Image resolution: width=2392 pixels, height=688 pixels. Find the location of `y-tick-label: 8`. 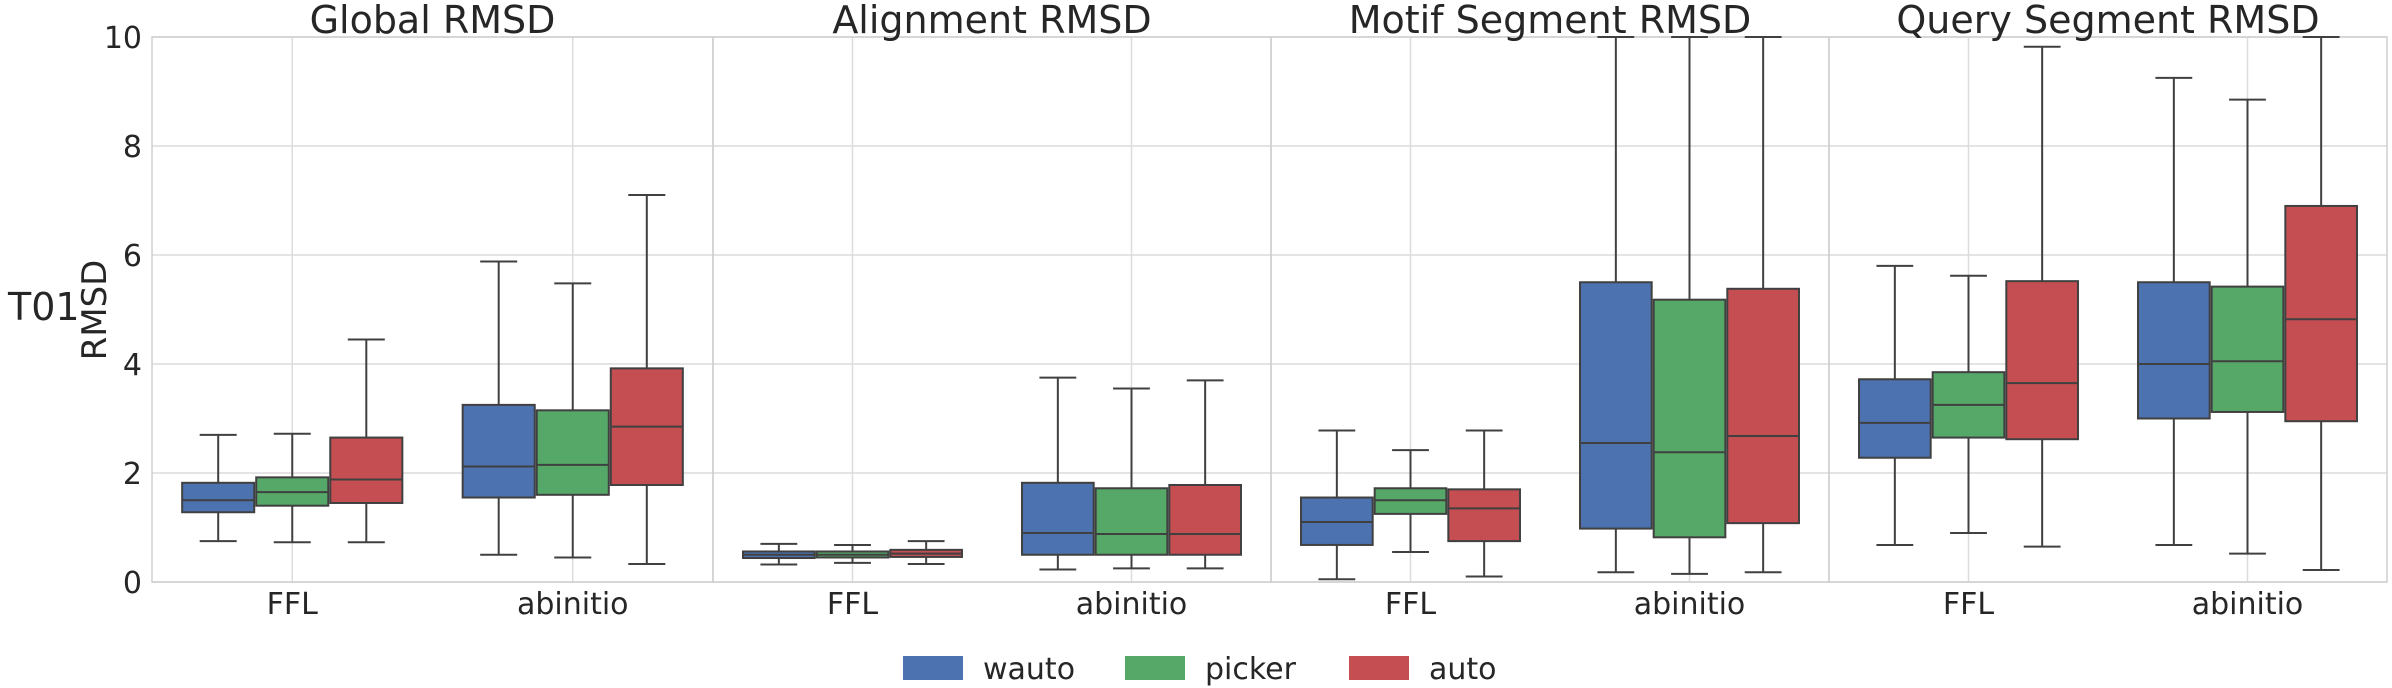

y-tick-label: 8 is located at coordinates (132, 147).